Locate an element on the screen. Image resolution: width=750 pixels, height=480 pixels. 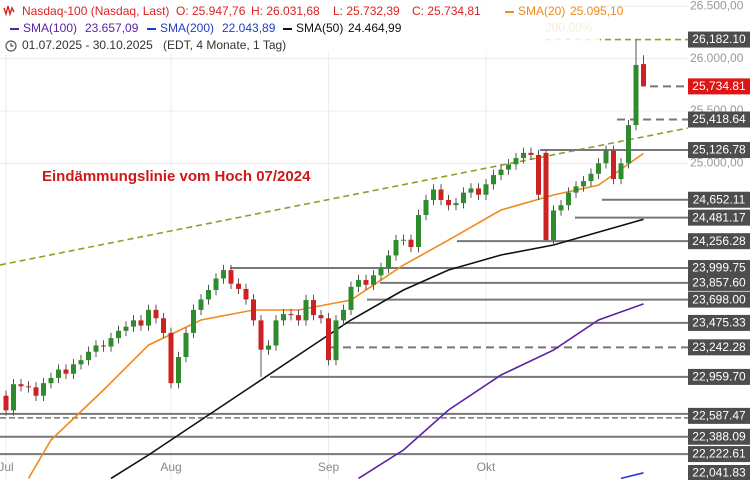
date-range: 01.07.2025 - 30.10.2025 is located at coordinates (87, 45).